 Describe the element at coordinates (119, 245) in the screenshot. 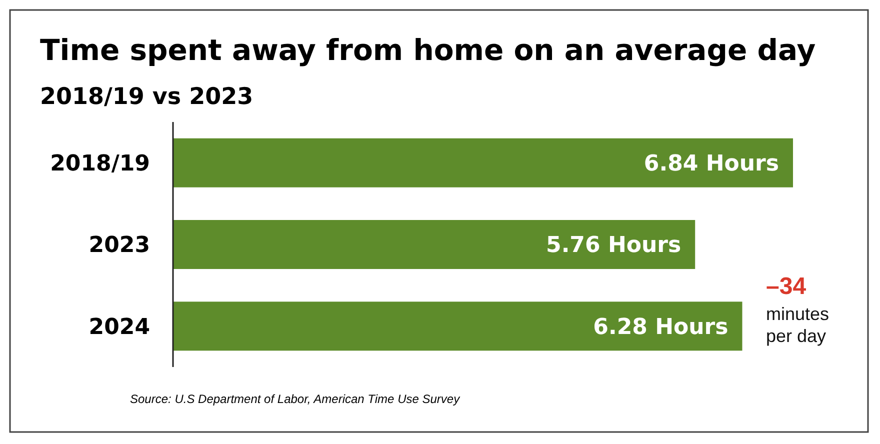

I see `y-tick-label: 2023` at that location.